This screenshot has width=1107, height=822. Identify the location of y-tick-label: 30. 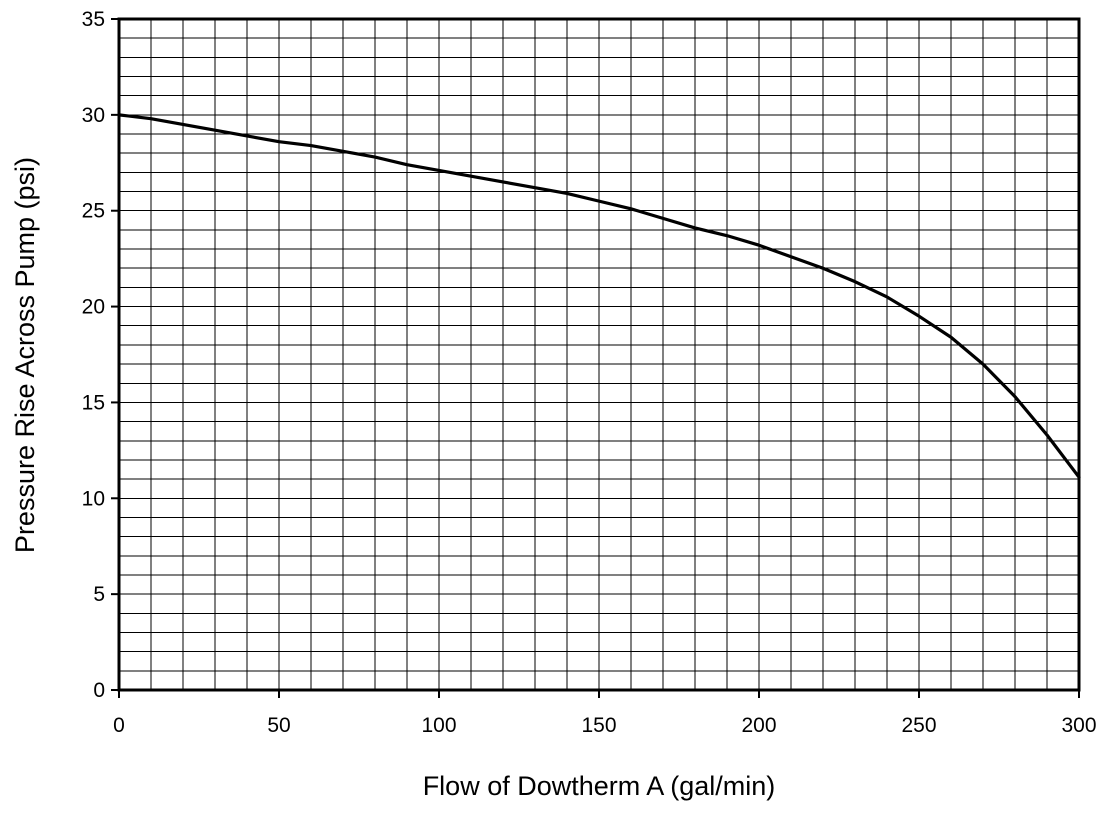
(93, 115).